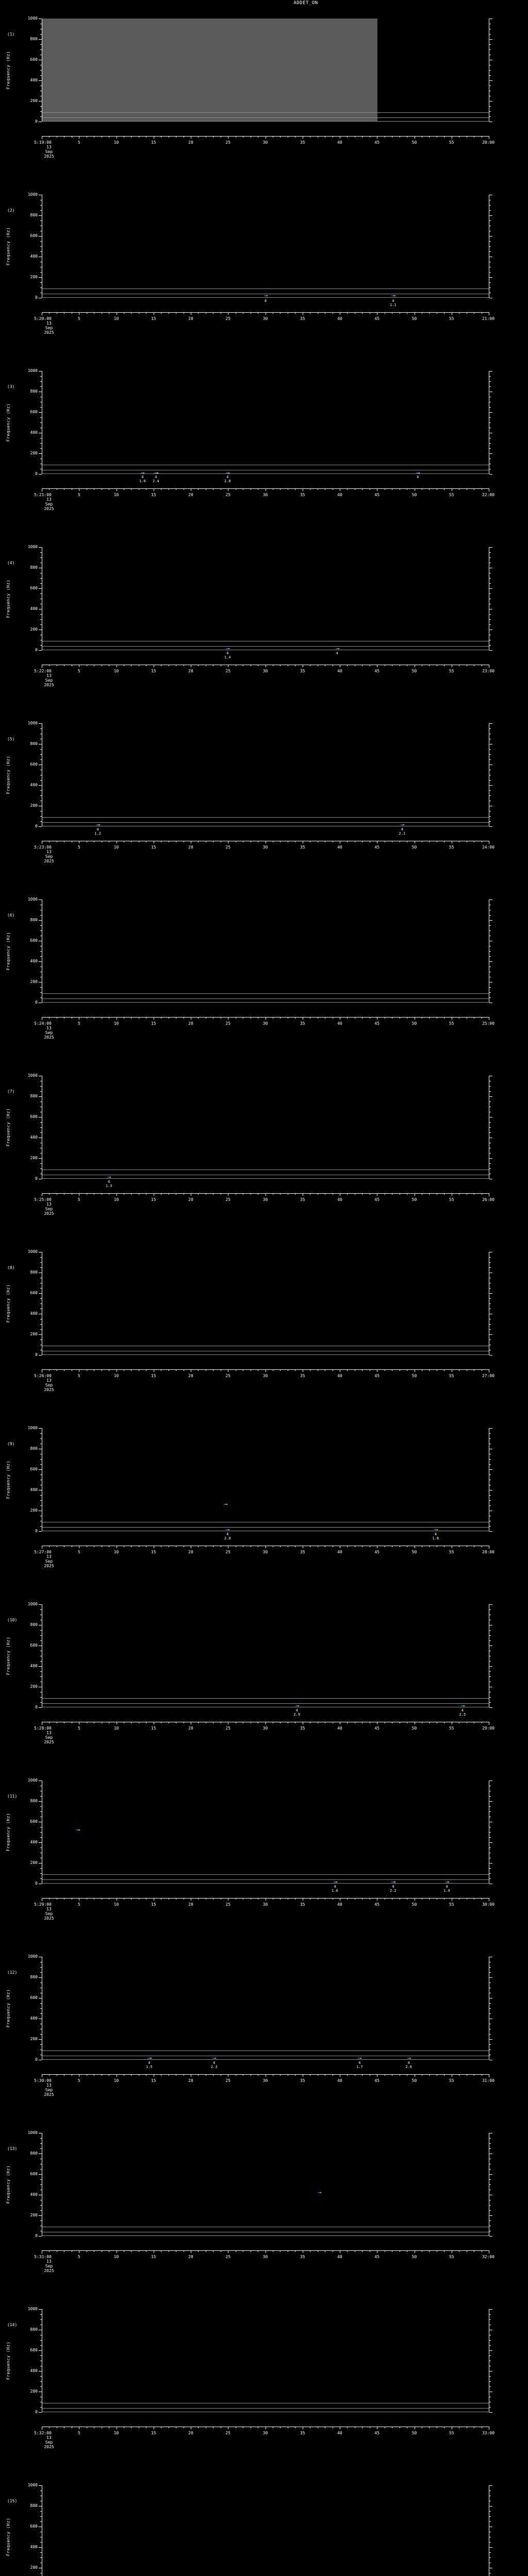  Describe the element at coordinates (11, 1444) in the screenshot. I see `panel-number: (9)` at that location.